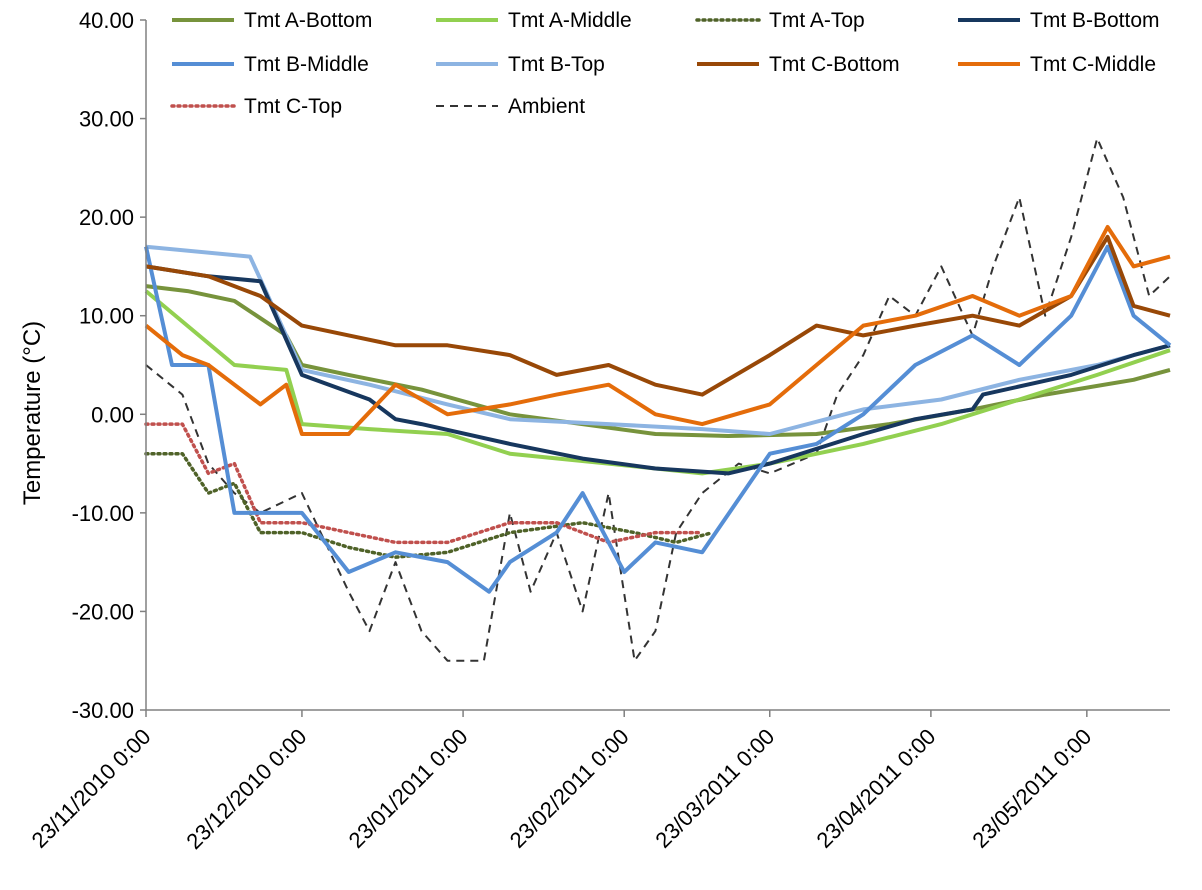  Describe the element at coordinates (103, 611) in the screenshot. I see `y-tick-label: -20.00` at that location.